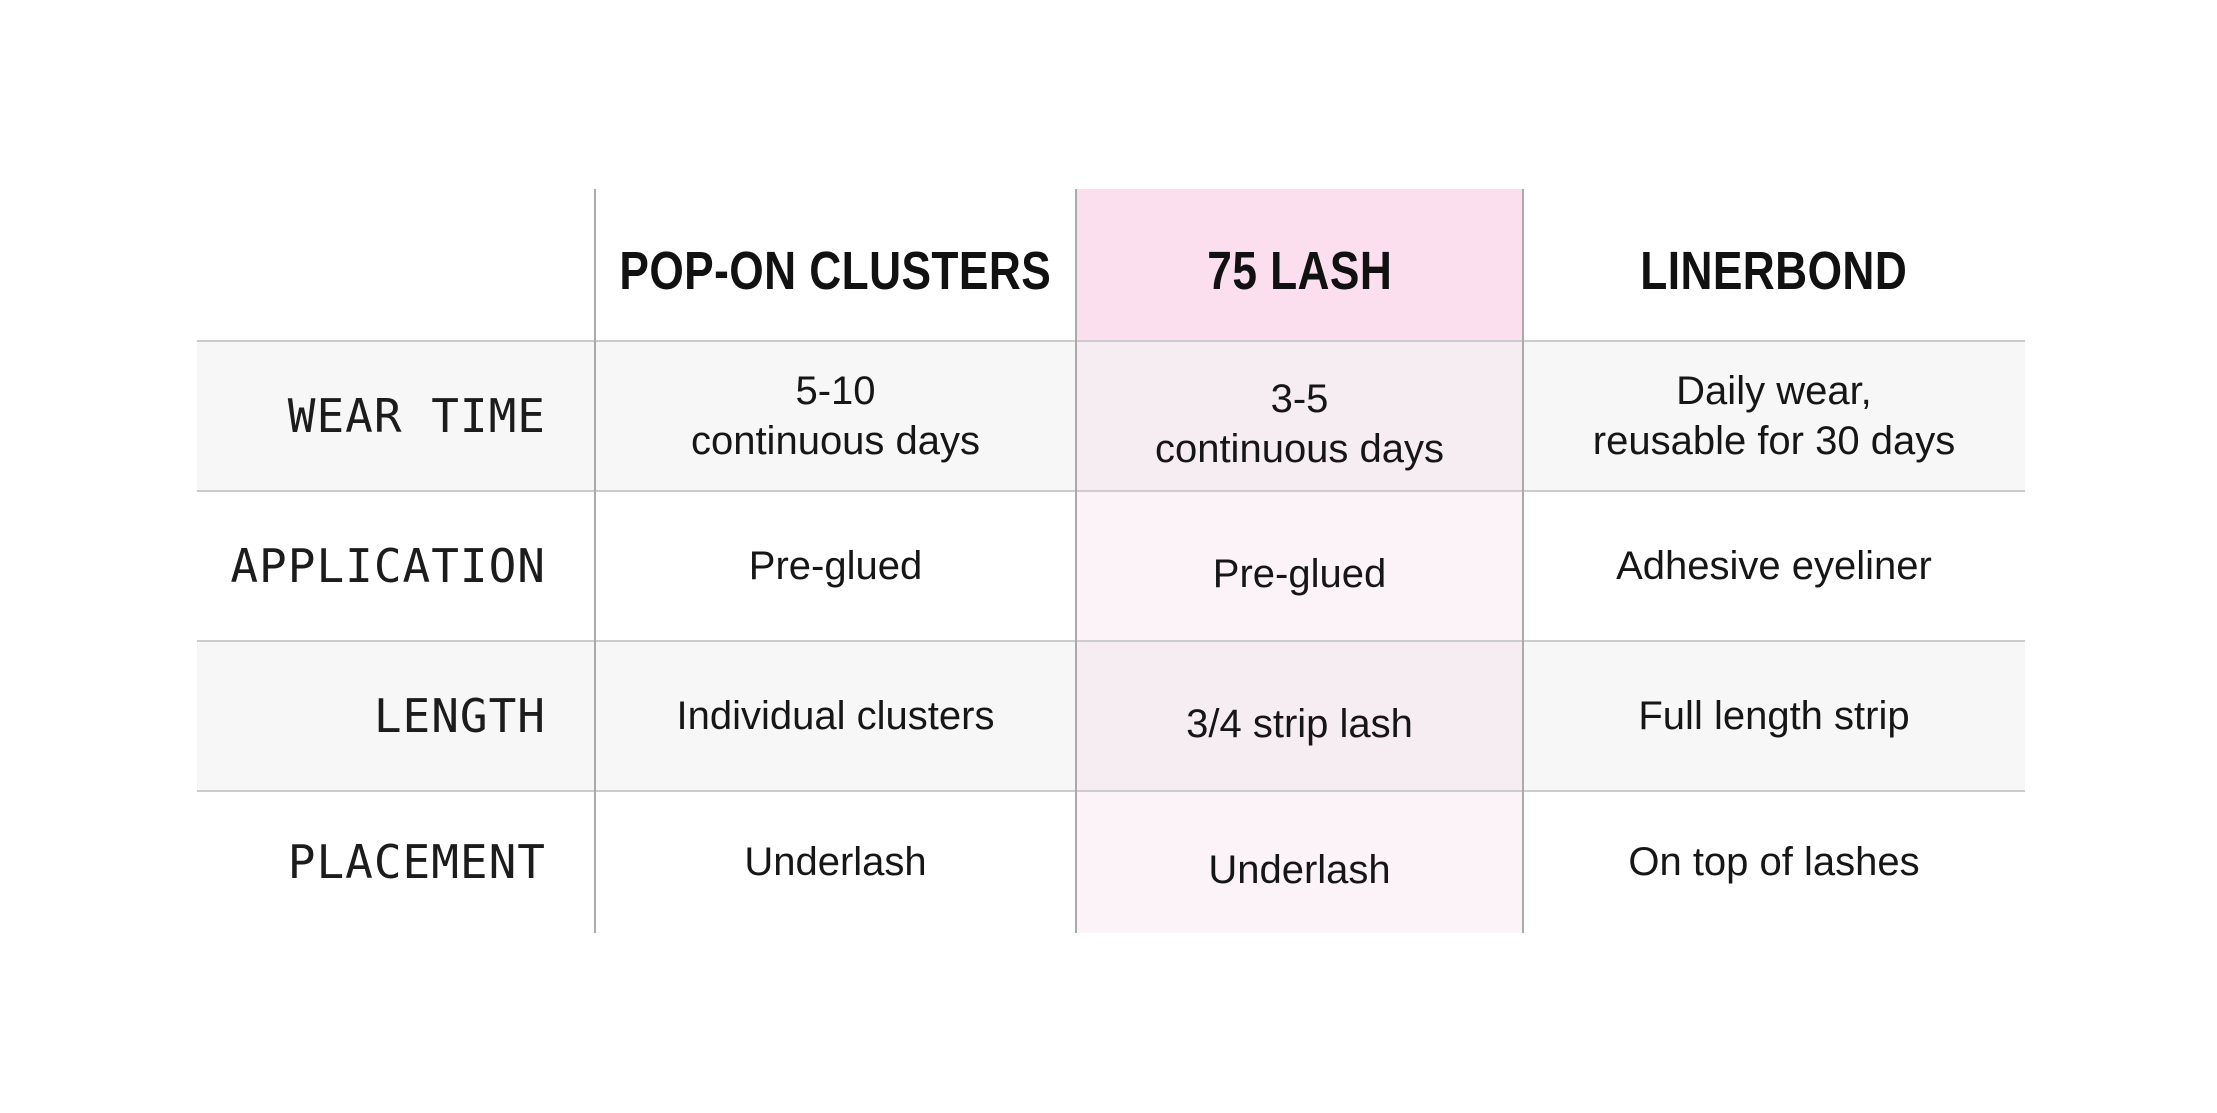  What do you see at coordinates (459, 716) in the screenshot?
I see `row-label-length: LENGTH` at bounding box center [459, 716].